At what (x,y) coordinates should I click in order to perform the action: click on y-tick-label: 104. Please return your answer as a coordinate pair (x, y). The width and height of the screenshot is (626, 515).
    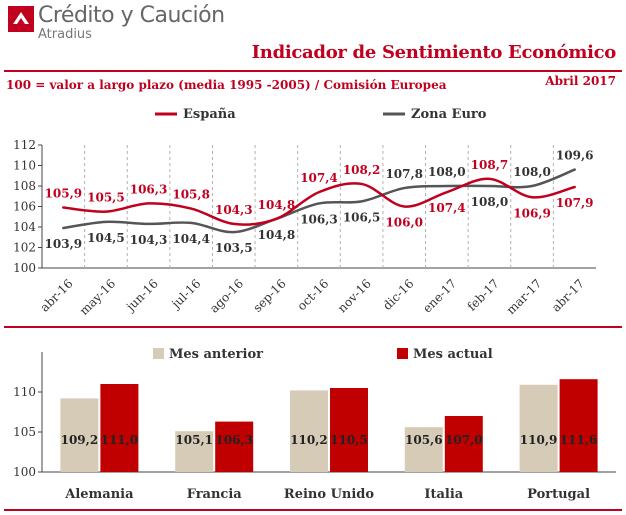
    Looking at the image, I should click on (24, 227).